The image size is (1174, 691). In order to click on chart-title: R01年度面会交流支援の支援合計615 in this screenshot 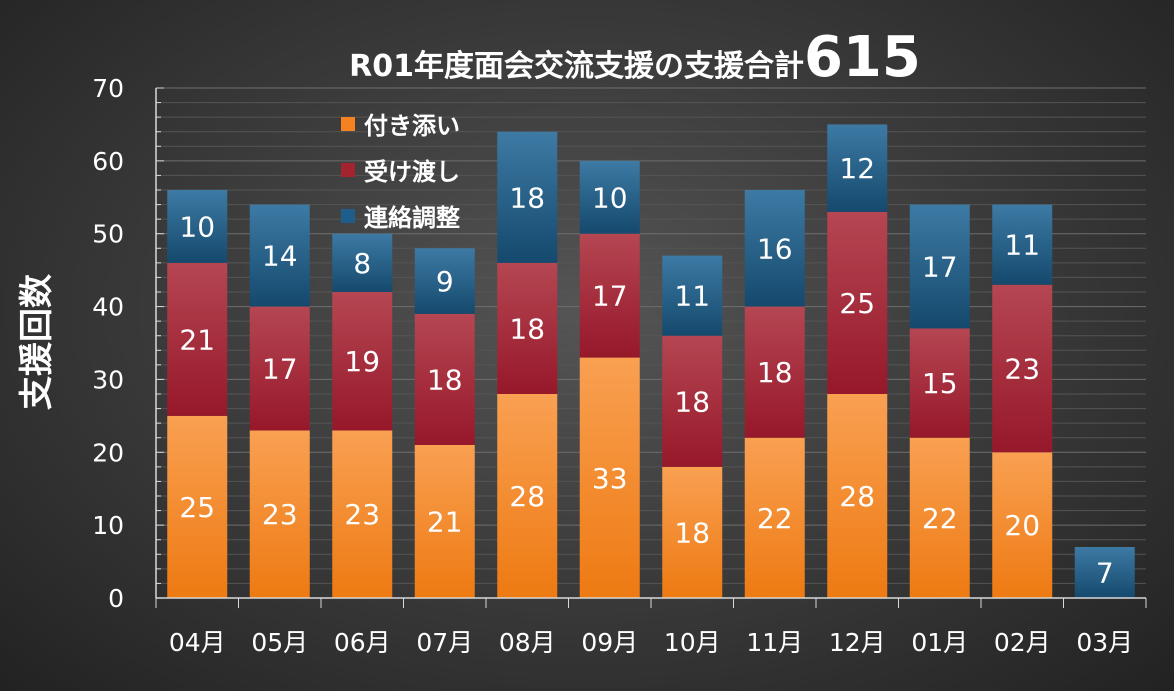, I will do `click(635, 57)`.